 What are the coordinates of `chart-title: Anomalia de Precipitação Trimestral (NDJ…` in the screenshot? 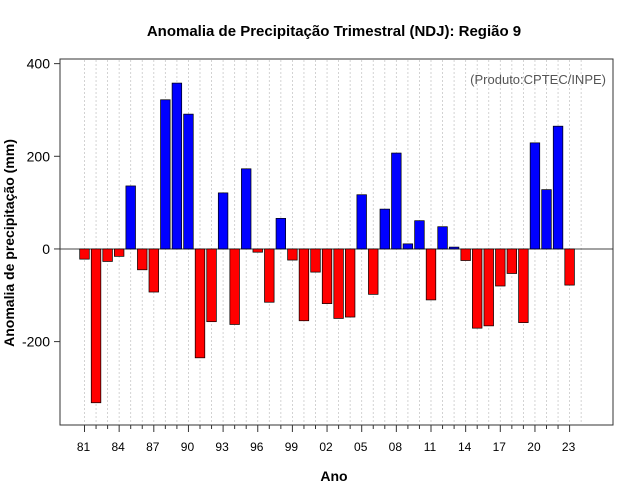 It's located at (334, 31).